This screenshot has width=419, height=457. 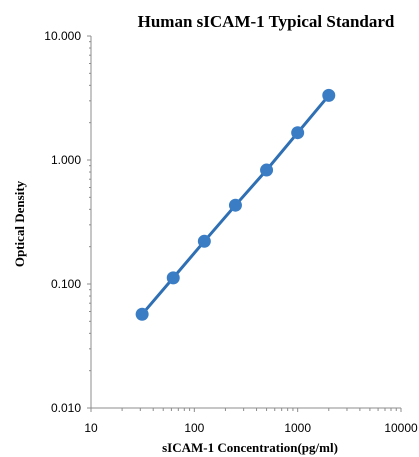 I want to click on y-tick-label: 10.000, so click(x=62, y=36).